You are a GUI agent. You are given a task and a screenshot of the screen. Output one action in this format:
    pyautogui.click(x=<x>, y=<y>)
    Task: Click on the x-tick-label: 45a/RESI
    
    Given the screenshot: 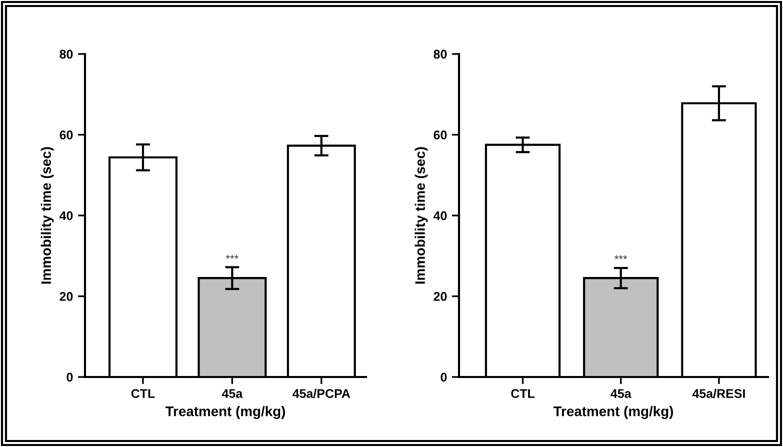 What is the action you would take?
    pyautogui.click(x=718, y=393)
    